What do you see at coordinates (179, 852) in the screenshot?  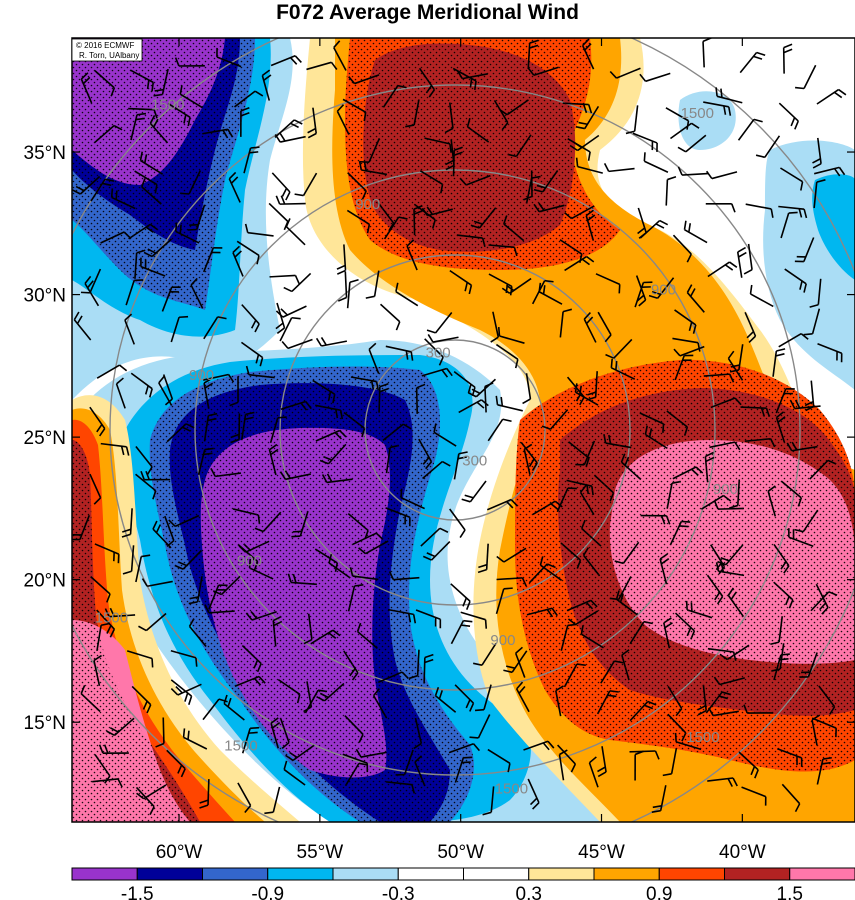 I see `lon-tick-label: 60°W` at bounding box center [179, 852].